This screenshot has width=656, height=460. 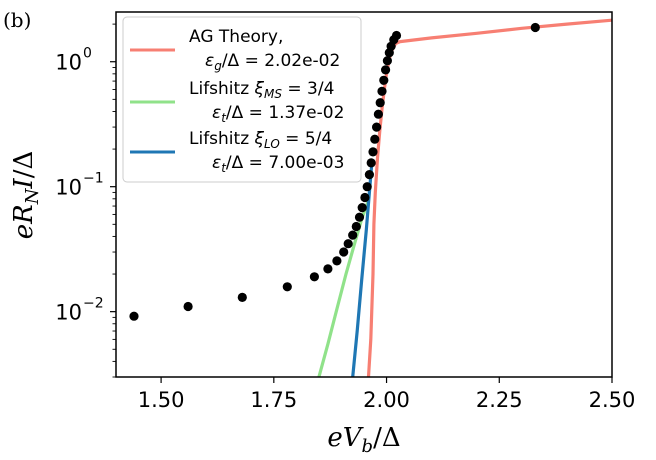 What do you see at coordinates (260, 140) in the screenshot?
I see `legend-label-lifshitz-lo: Lifshitz ξLO = 5/4` at bounding box center [260, 140].